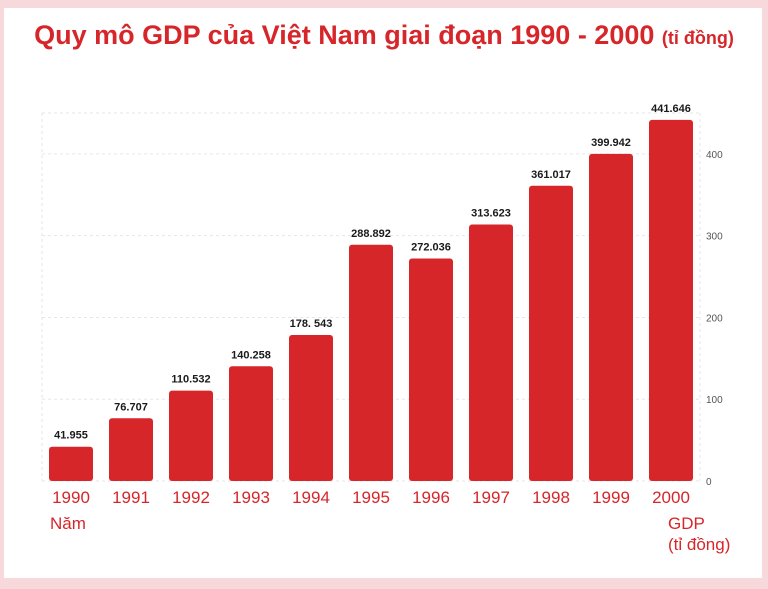  What do you see at coordinates (311, 324) in the screenshot?
I see `data-label: 178. 543` at bounding box center [311, 324].